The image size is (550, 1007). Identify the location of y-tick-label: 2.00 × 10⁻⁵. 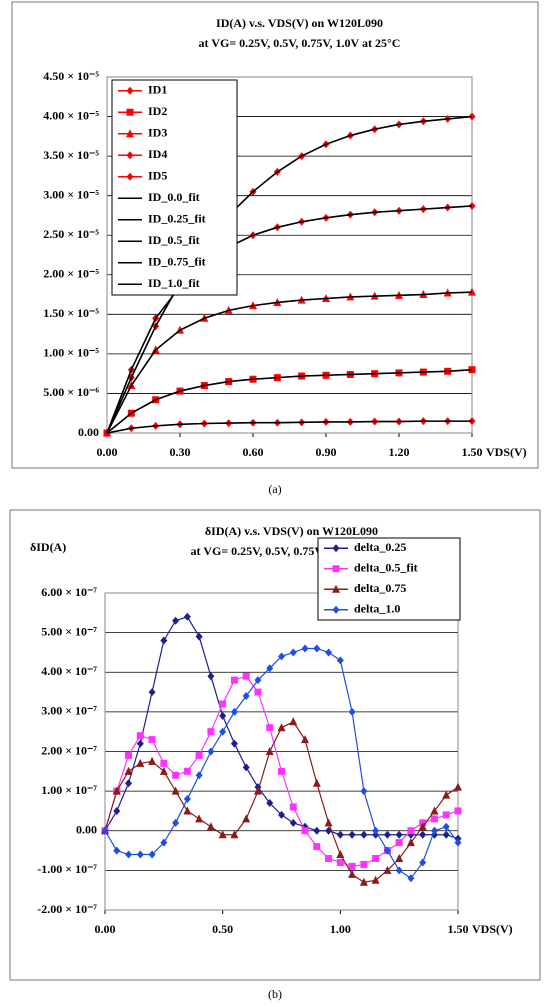
(71, 274).